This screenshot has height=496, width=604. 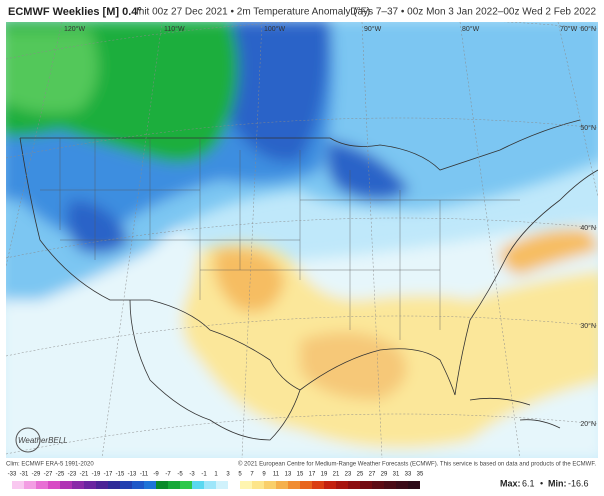 I want to click on colorbar-label: -17, so click(x=108, y=475).